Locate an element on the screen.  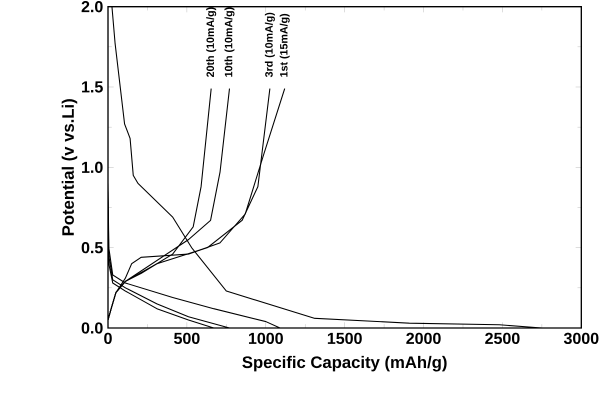
x-tick-label: 1500 is located at coordinates (345, 338).